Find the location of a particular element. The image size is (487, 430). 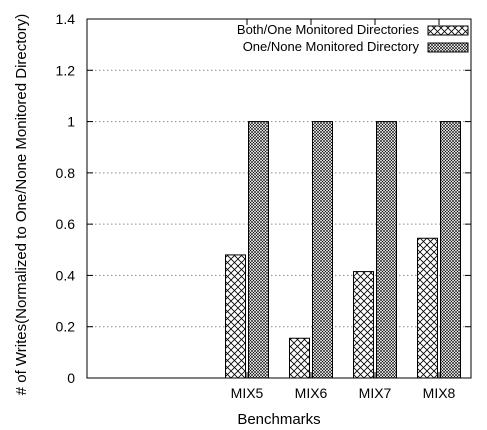

x-tick-label: MIX7 is located at coordinates (375, 393).